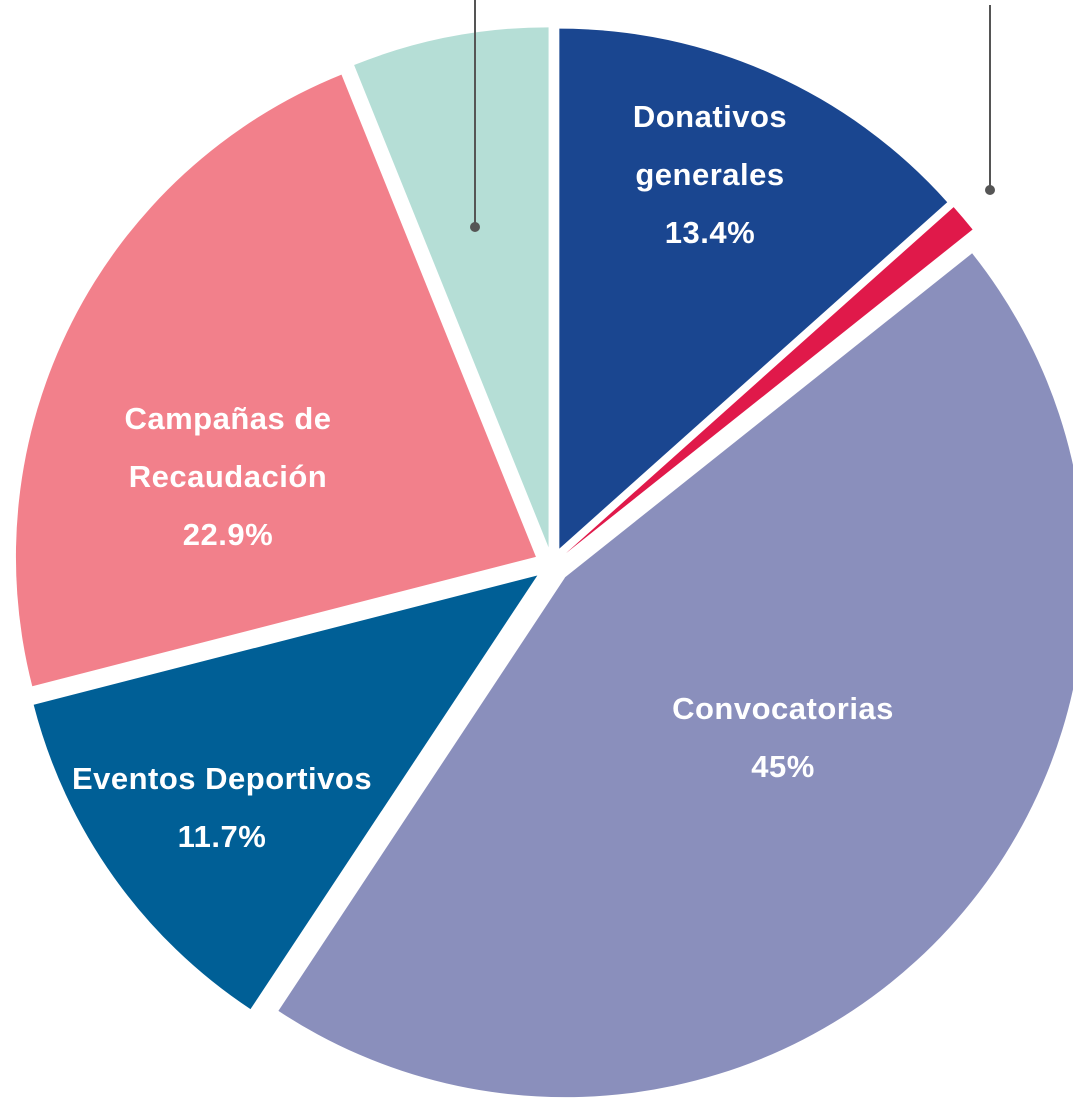 This screenshot has width=1073, height=1109. What do you see at coordinates (222, 808) in the screenshot?
I see `slice-label: Eventos Deportivos 11.7%` at bounding box center [222, 808].